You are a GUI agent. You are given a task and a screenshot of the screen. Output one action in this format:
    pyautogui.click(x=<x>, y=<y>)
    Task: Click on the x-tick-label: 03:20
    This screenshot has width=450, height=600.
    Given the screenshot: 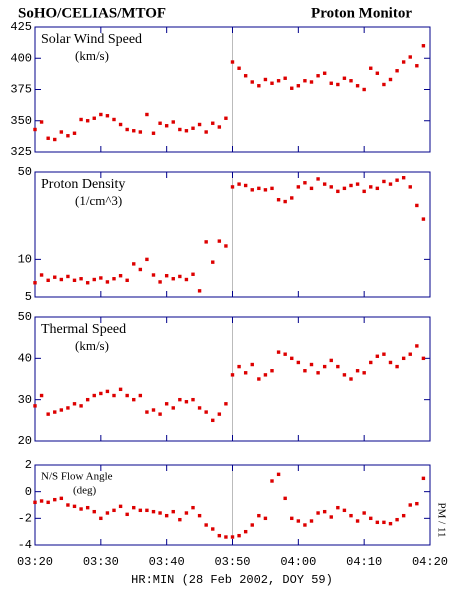 What is the action you would take?
    pyautogui.click(x=35, y=562)
    